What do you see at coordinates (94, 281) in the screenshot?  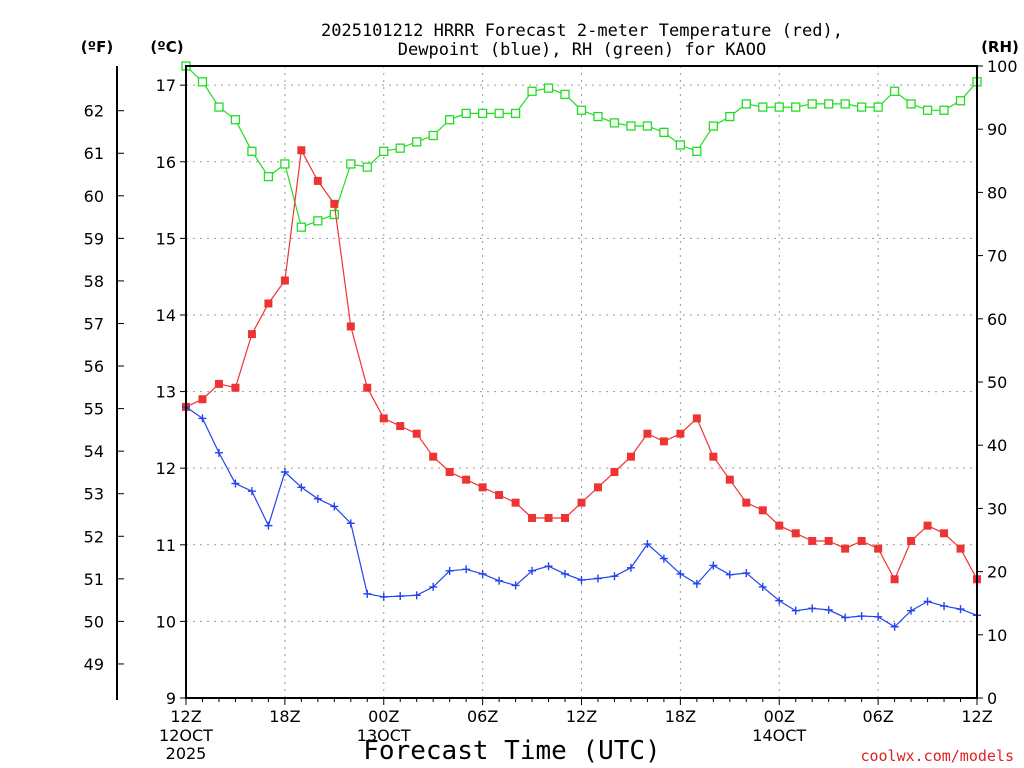 I see `fahrenheit-tick-label: 58` at bounding box center [94, 281].